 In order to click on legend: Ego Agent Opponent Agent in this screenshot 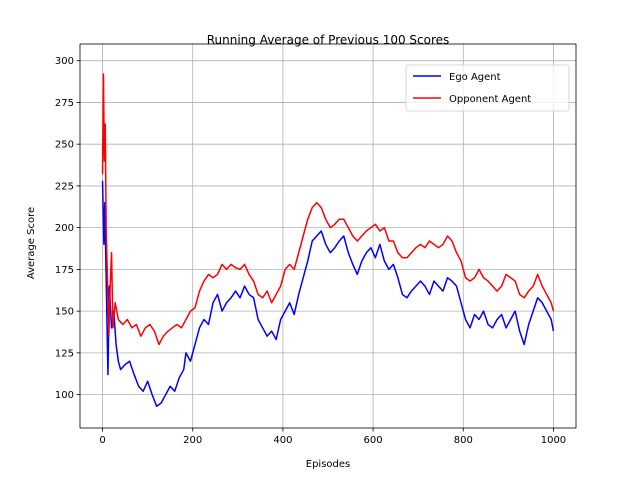, I will do `click(487, 88)`.